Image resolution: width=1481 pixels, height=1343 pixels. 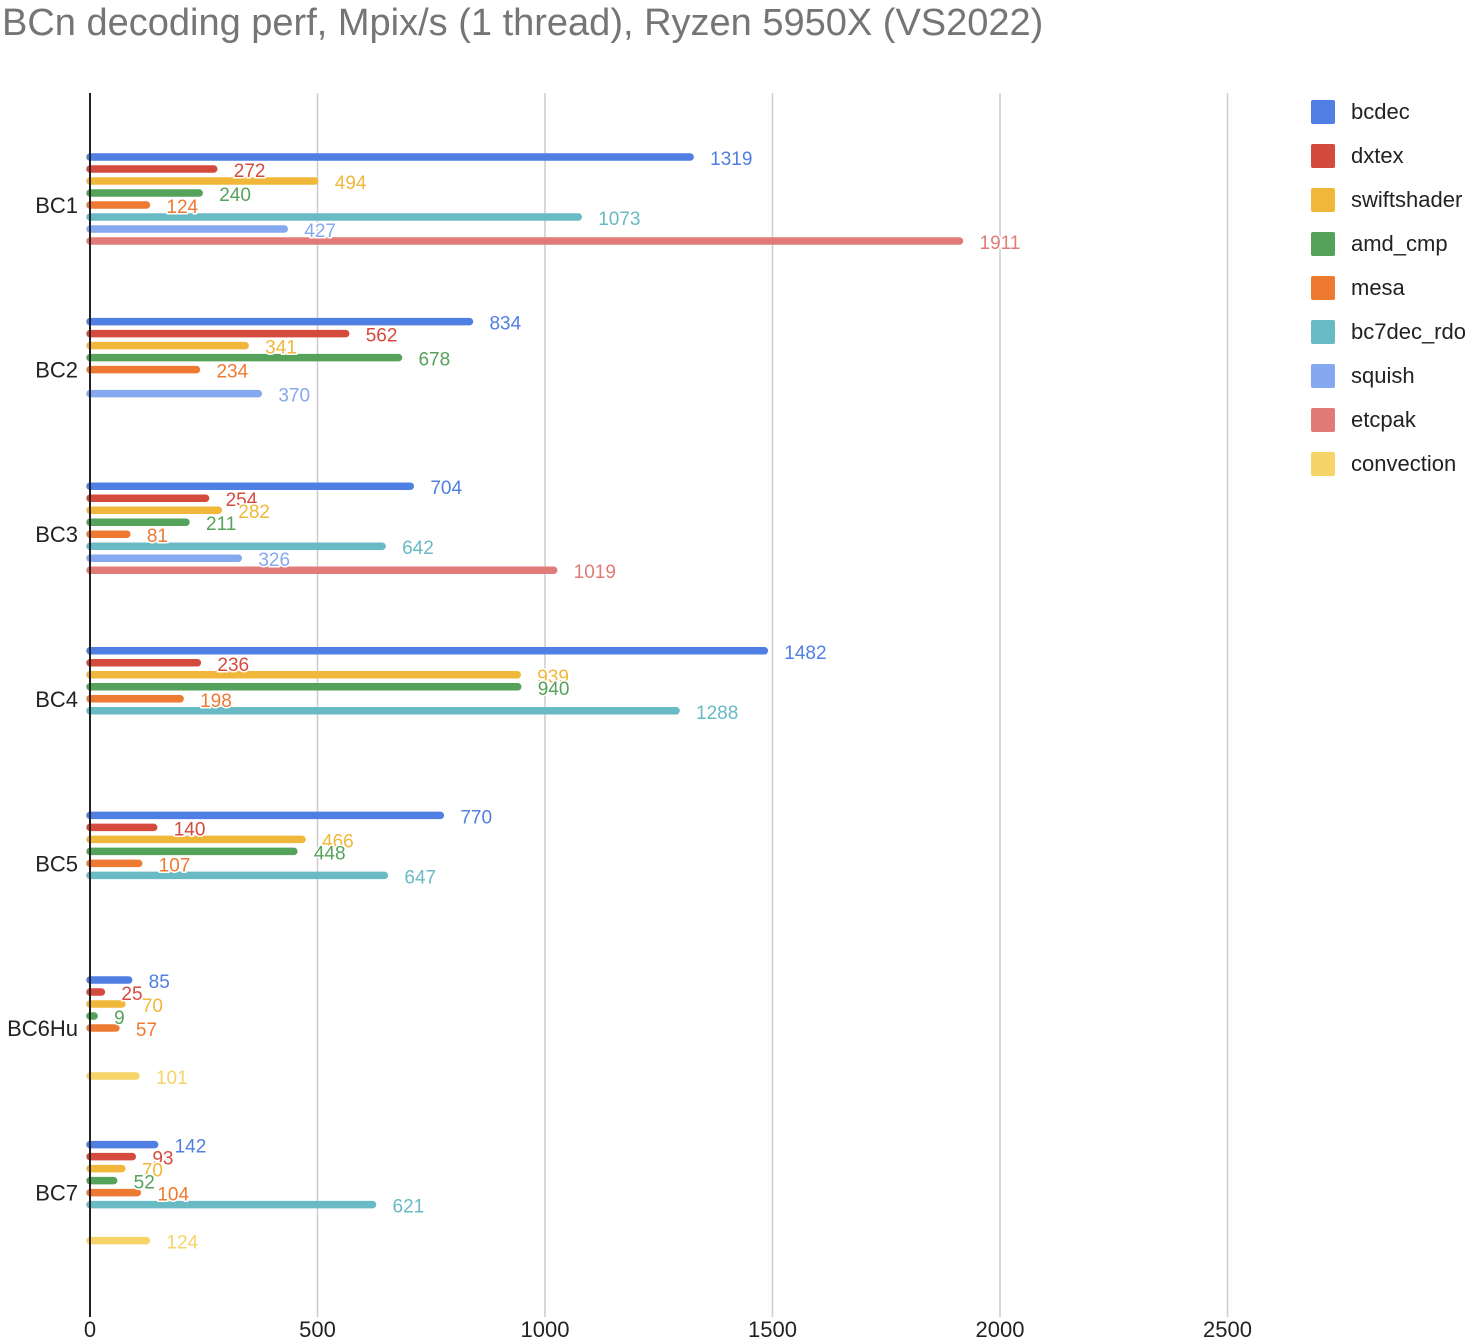 I want to click on legend-label-dxtex: dxtex, so click(x=1377, y=155).